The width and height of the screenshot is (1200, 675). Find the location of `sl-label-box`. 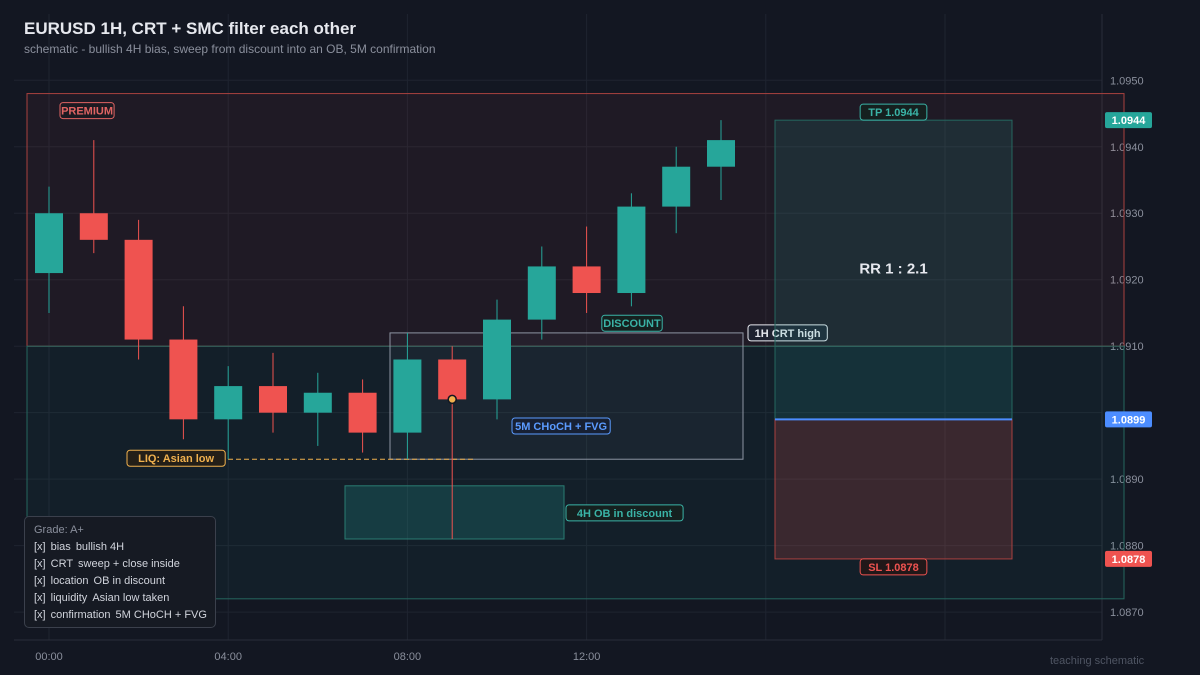

sl-label-box is located at coordinates (893, 567).